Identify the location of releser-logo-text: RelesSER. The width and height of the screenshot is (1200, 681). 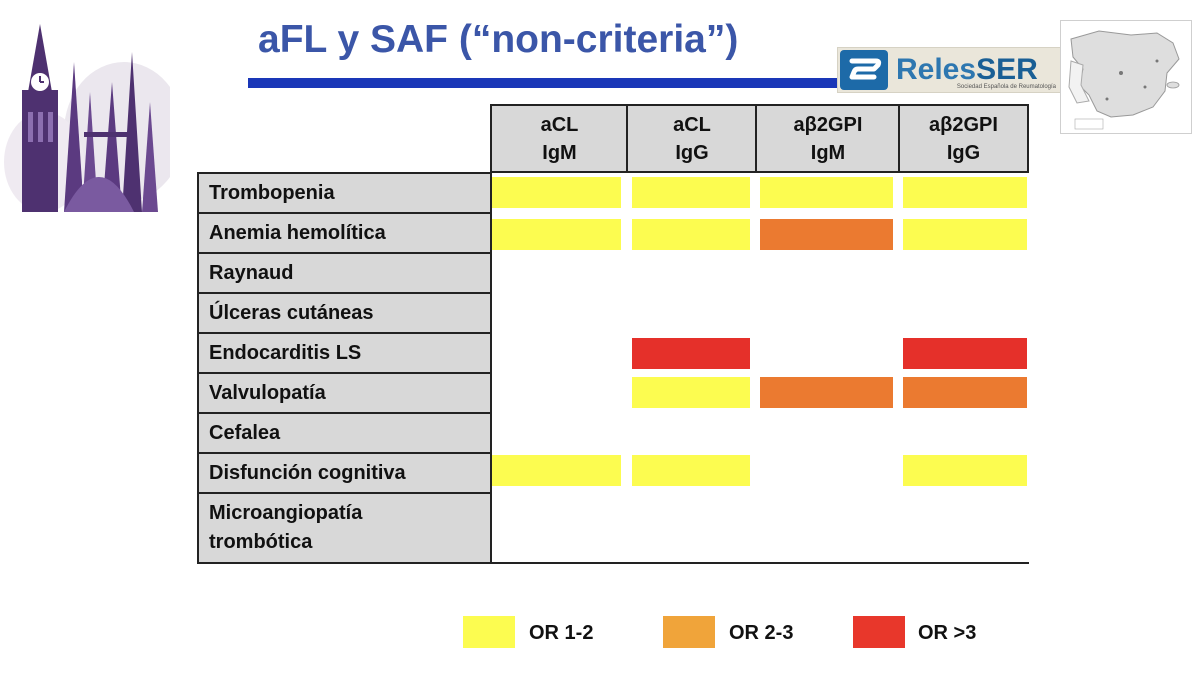
(967, 70).